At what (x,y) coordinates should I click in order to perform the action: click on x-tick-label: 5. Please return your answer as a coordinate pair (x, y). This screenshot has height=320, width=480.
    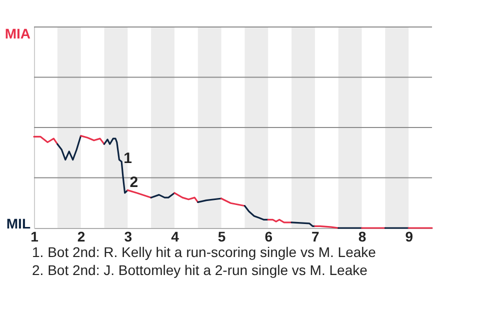
    Looking at the image, I should click on (222, 236).